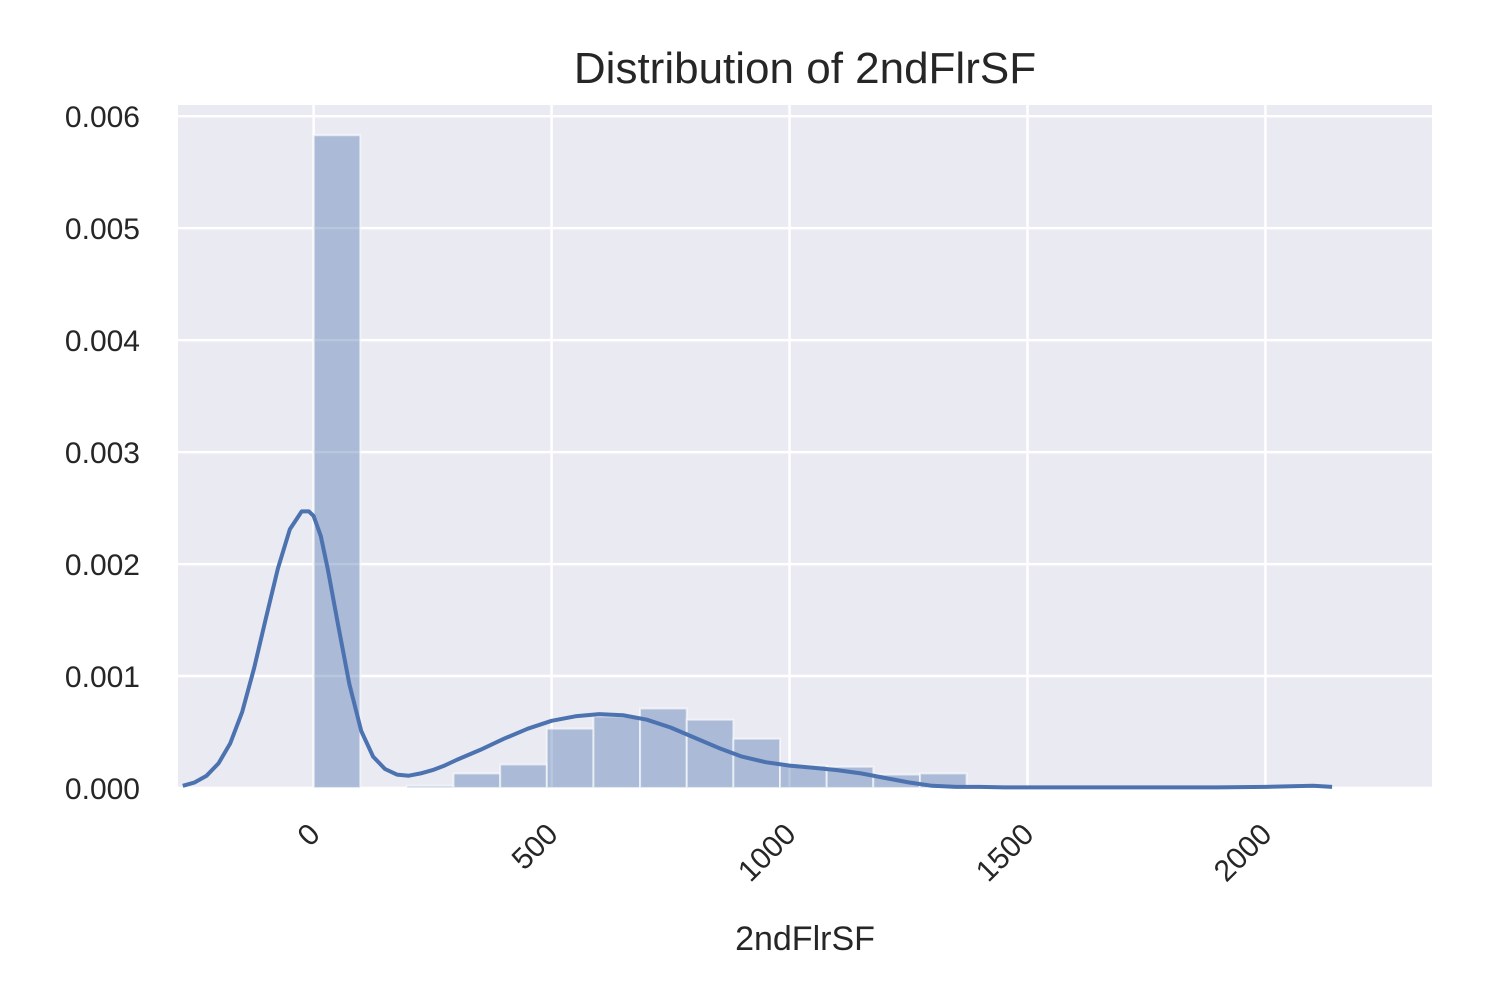 This screenshot has width=1500, height=1000. Describe the element at coordinates (102, 341) in the screenshot. I see `y-tick-label: 0.004` at that location.